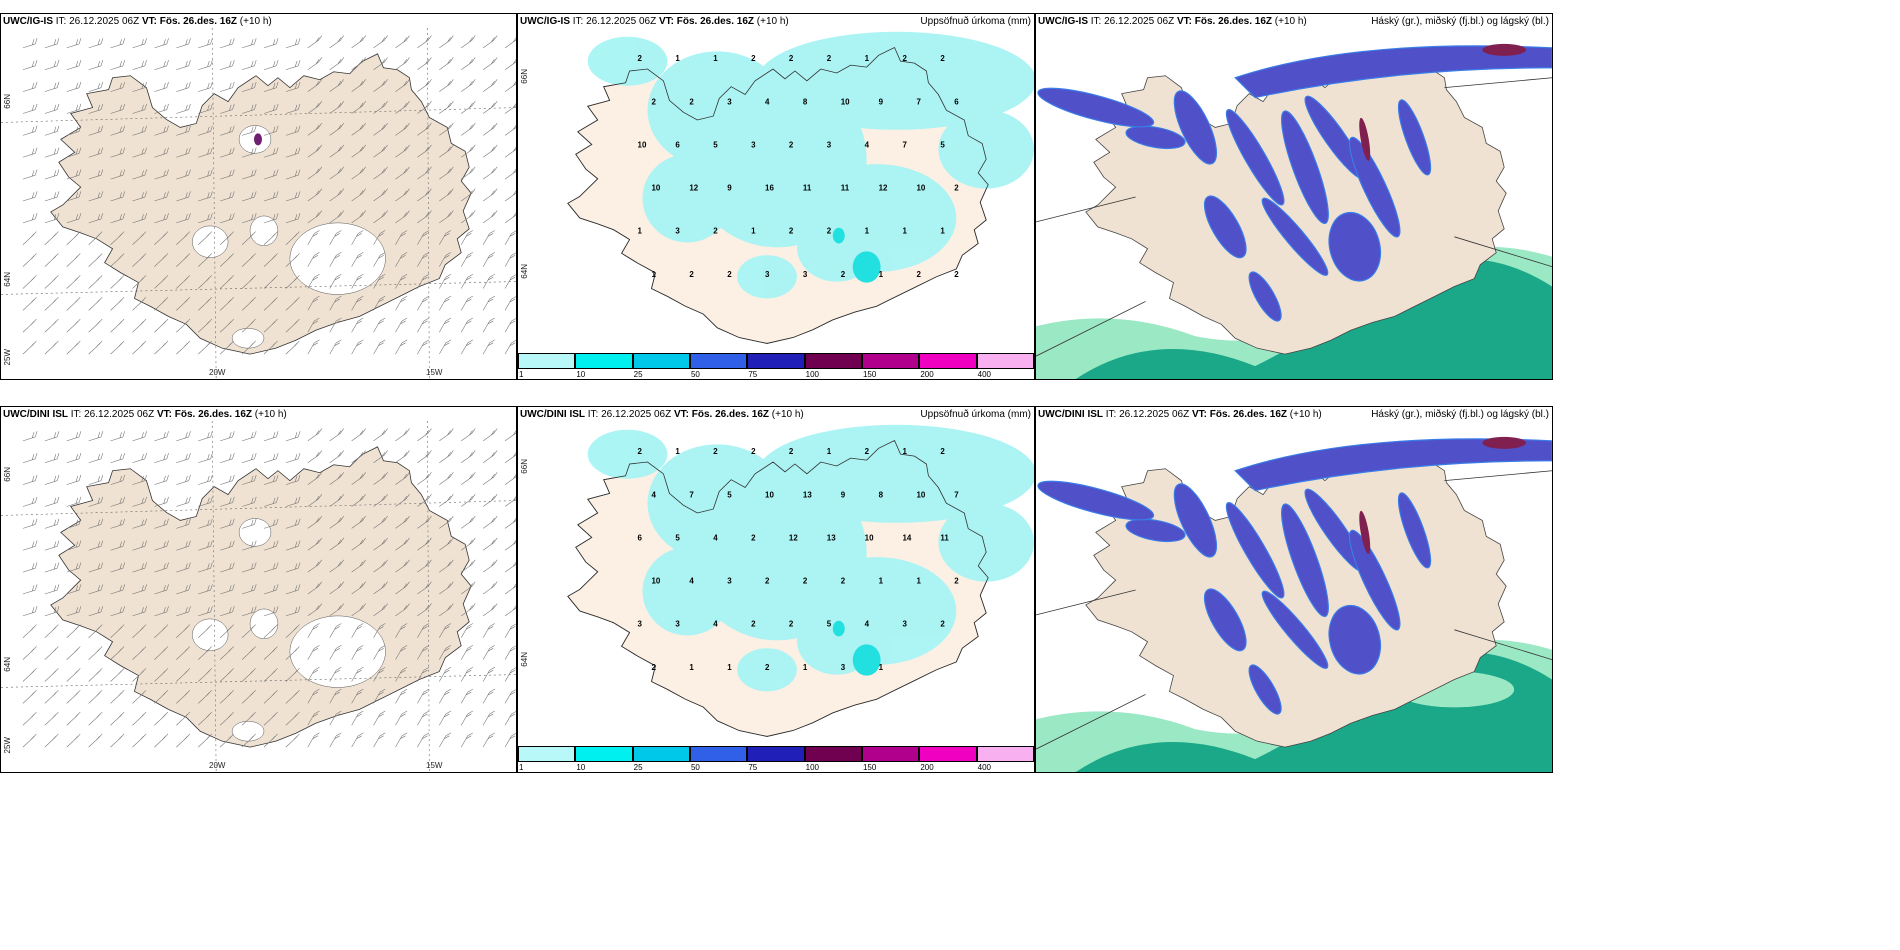 Image resolution: width=1900 pixels, height=950 pixels. Describe the element at coordinates (869, 767) in the screenshot. I see `colorbar-tick-label: 150` at that location.